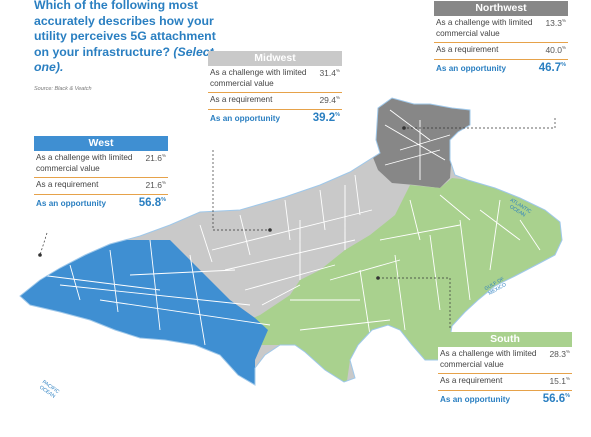 The image size is (591, 437). Describe the element at coordinates (501, 51) in the screenshot. I see `panel-row: As a requirement 40.0%` at that location.